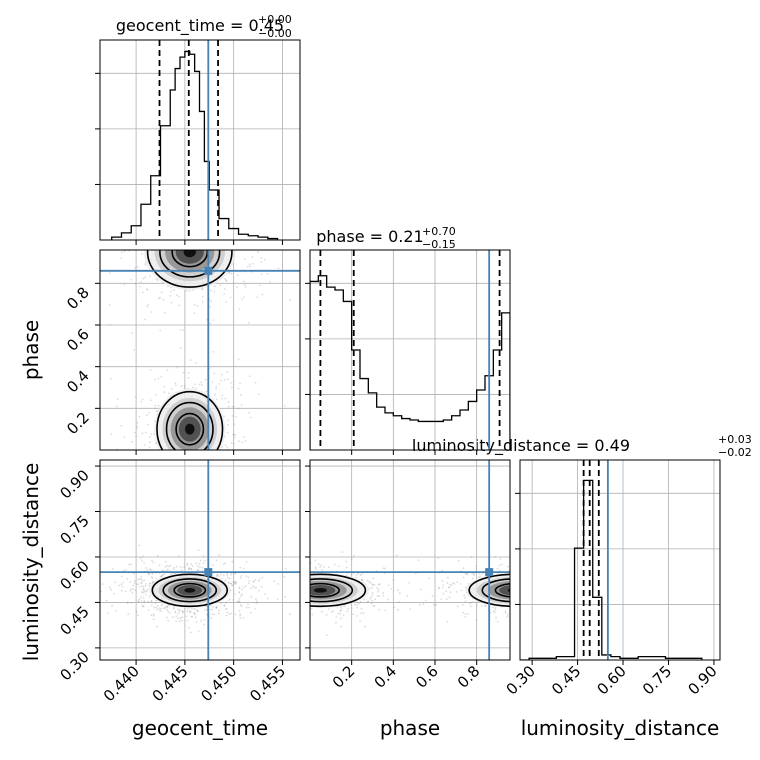 The width and height of the screenshot is (760, 760). Describe the element at coordinates (267, 683) in the screenshot. I see `x-tick-label: 0.455` at that location.